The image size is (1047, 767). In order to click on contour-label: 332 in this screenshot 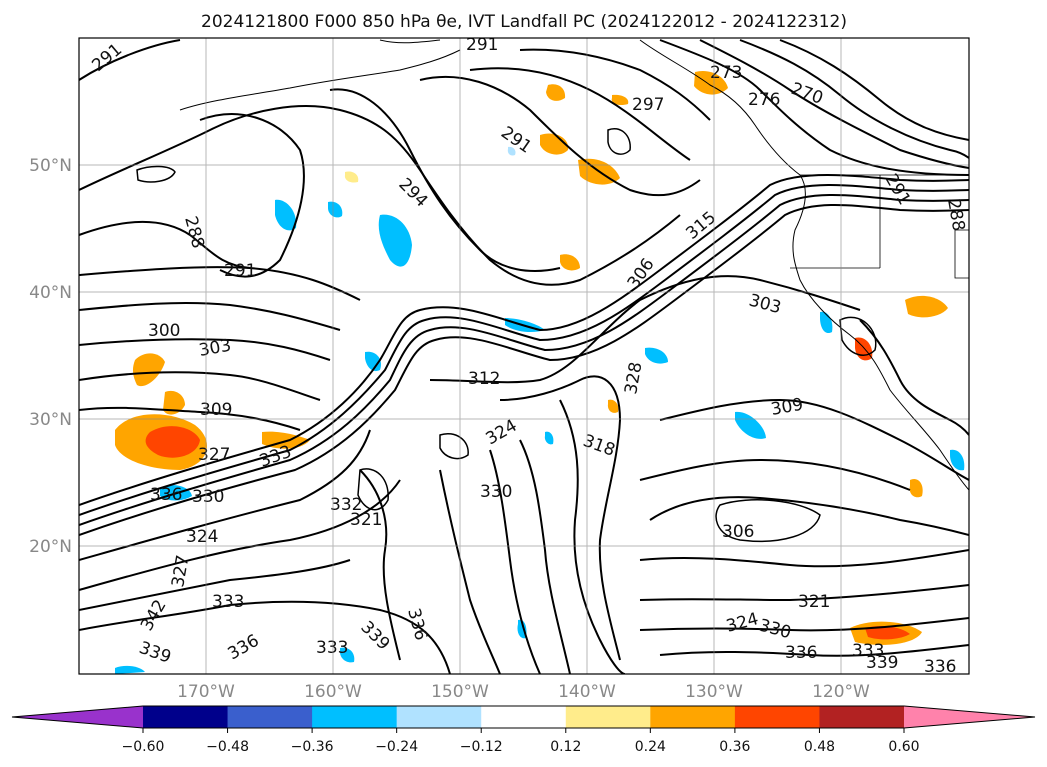, I will do `click(346, 505)`.